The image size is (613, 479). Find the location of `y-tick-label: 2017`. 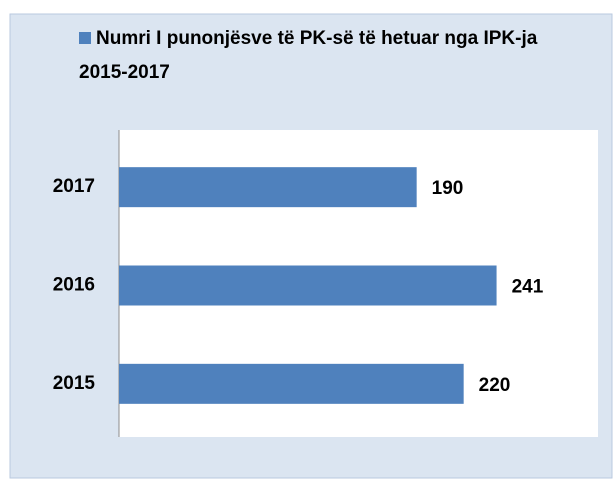

y-tick-label: 2017 is located at coordinates (74, 186).